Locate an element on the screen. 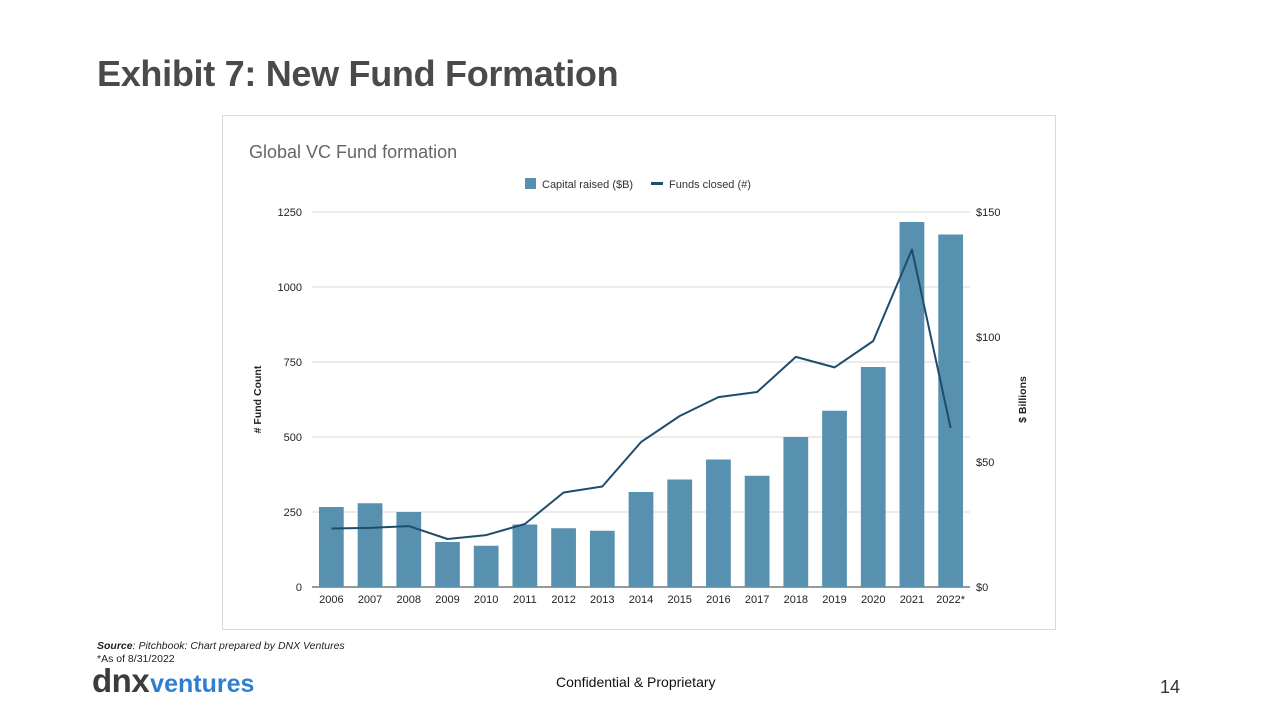 The width and height of the screenshot is (1280, 720). x-tick-label: 2018 is located at coordinates (796, 600).